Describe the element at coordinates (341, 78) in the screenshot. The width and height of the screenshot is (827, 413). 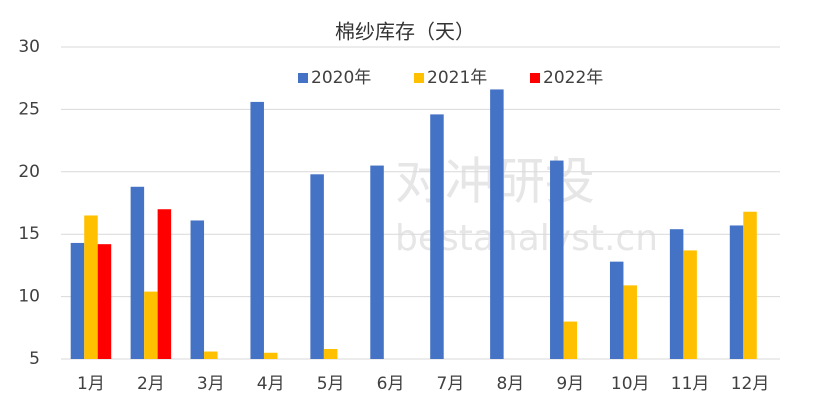
I see `legend-label: 2020年` at that location.